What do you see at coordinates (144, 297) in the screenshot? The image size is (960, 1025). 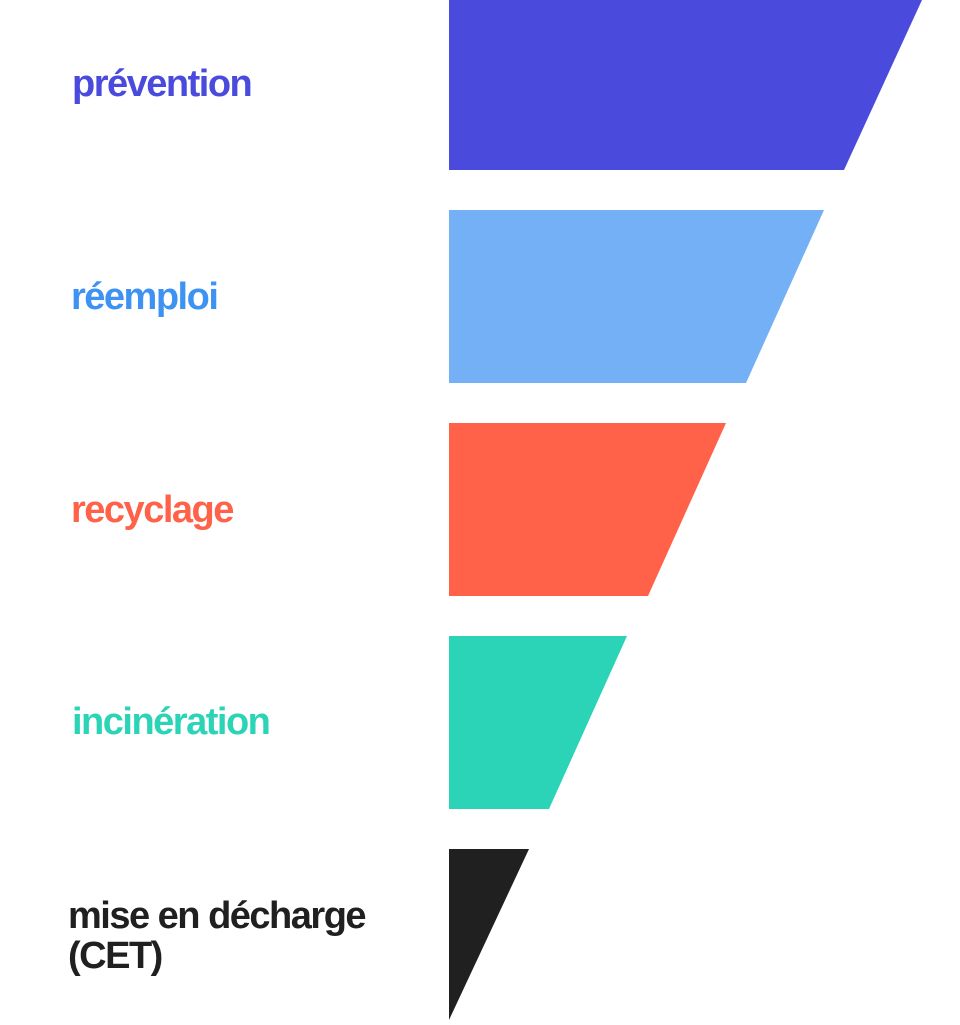 I see `level-label: réemploi` at bounding box center [144, 297].